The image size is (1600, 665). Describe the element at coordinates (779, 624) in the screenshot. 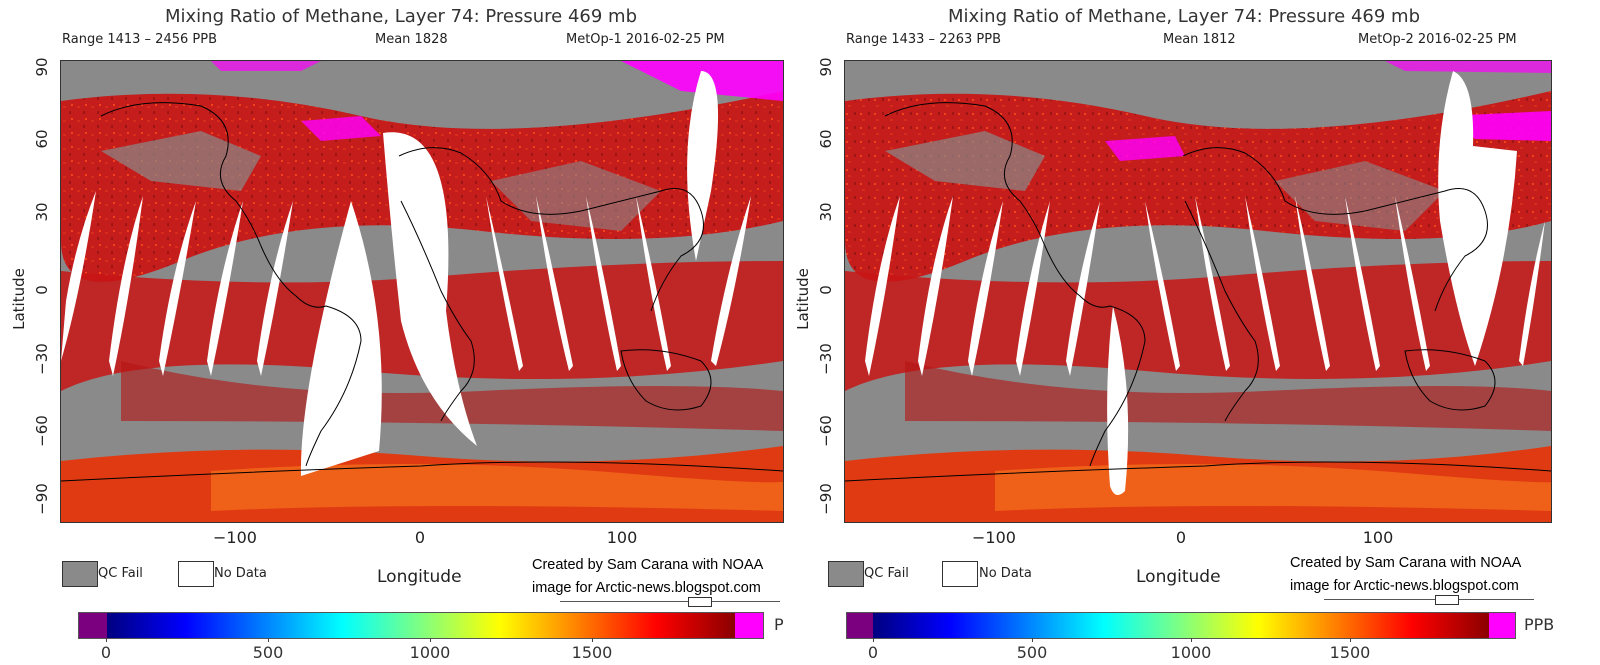

I see `colorbar-unit: P` at that location.